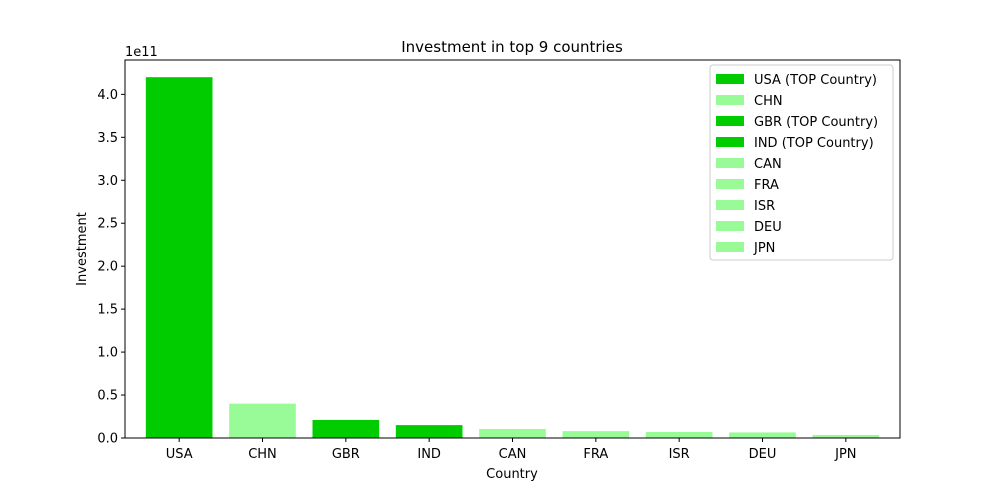 The width and height of the screenshot is (1000, 500). What do you see at coordinates (512, 433) in the screenshot?
I see `bar-can` at bounding box center [512, 433].